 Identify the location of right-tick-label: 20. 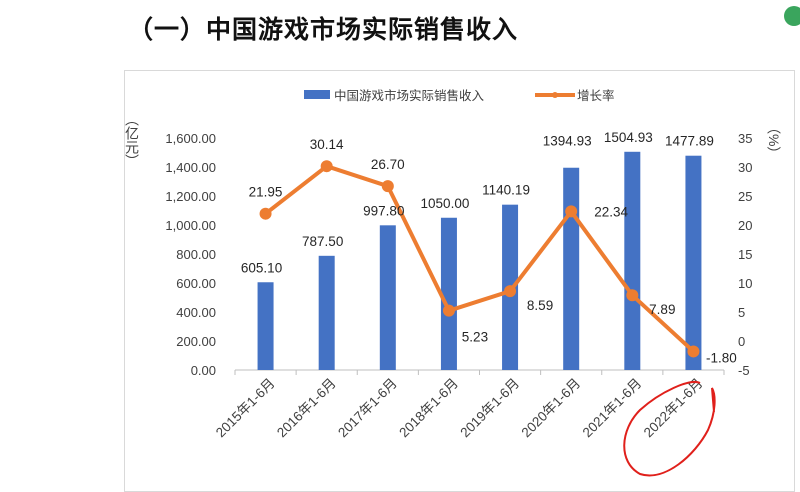
(745, 225).